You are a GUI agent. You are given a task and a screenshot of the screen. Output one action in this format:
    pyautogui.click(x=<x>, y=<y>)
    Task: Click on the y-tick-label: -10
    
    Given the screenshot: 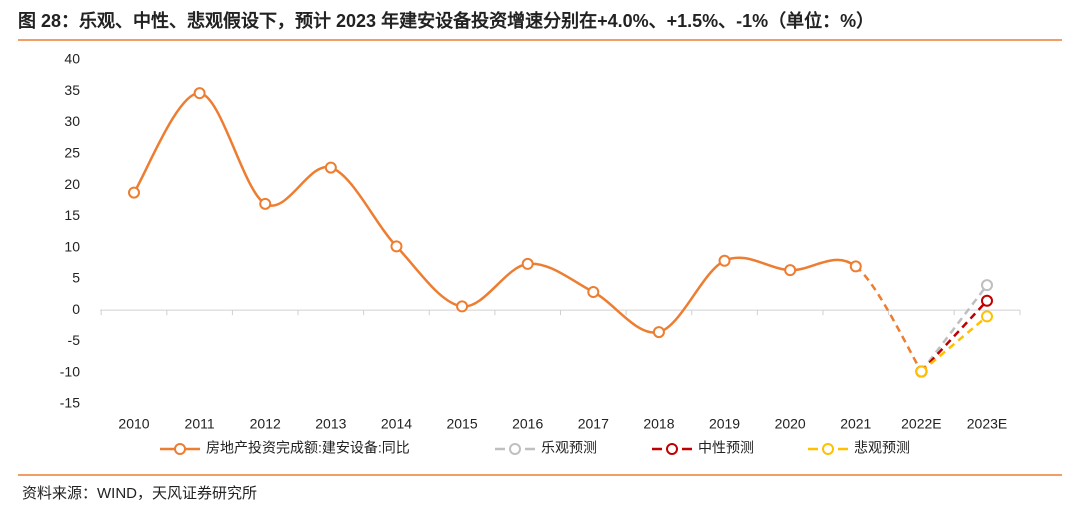 What is the action you would take?
    pyautogui.click(x=70, y=371)
    